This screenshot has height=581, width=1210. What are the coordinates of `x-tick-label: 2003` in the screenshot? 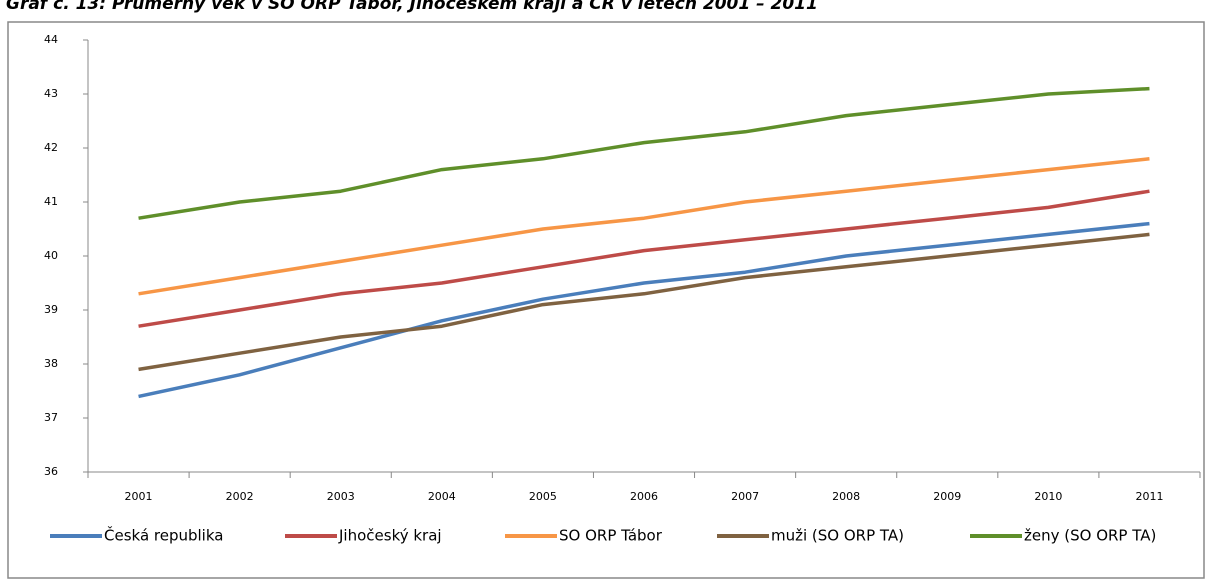 It's located at (341, 496).